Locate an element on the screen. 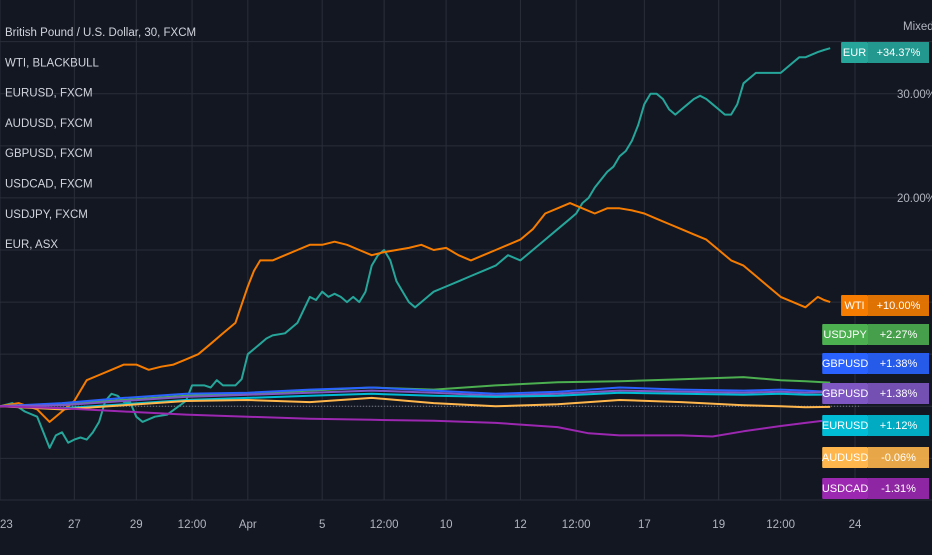  legend-symbol-line: EUR, ASX is located at coordinates (31, 245).